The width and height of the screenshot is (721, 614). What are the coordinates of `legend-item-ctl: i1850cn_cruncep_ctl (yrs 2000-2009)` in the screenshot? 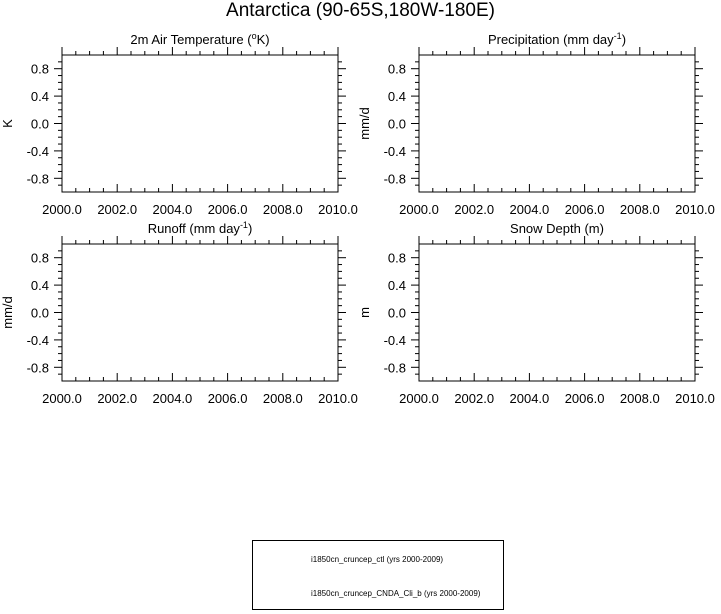 It's located at (378, 560).